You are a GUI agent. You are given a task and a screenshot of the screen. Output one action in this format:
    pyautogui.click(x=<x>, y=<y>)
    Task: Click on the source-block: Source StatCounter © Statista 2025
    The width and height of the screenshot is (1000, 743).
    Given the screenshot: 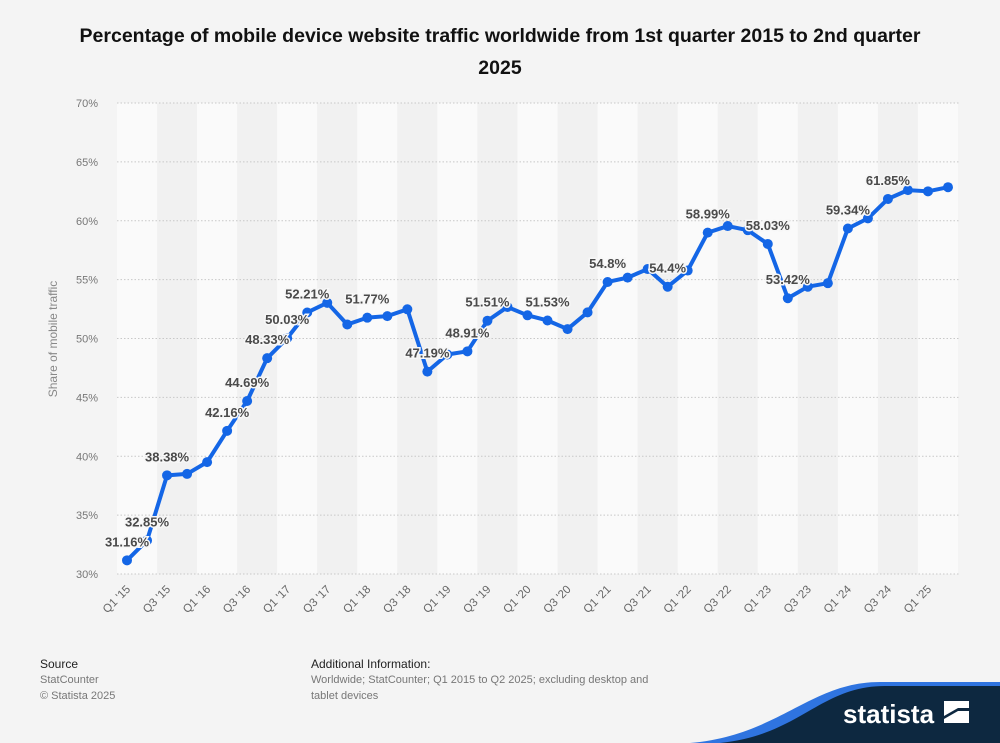 What is the action you would take?
    pyautogui.click(x=77, y=680)
    